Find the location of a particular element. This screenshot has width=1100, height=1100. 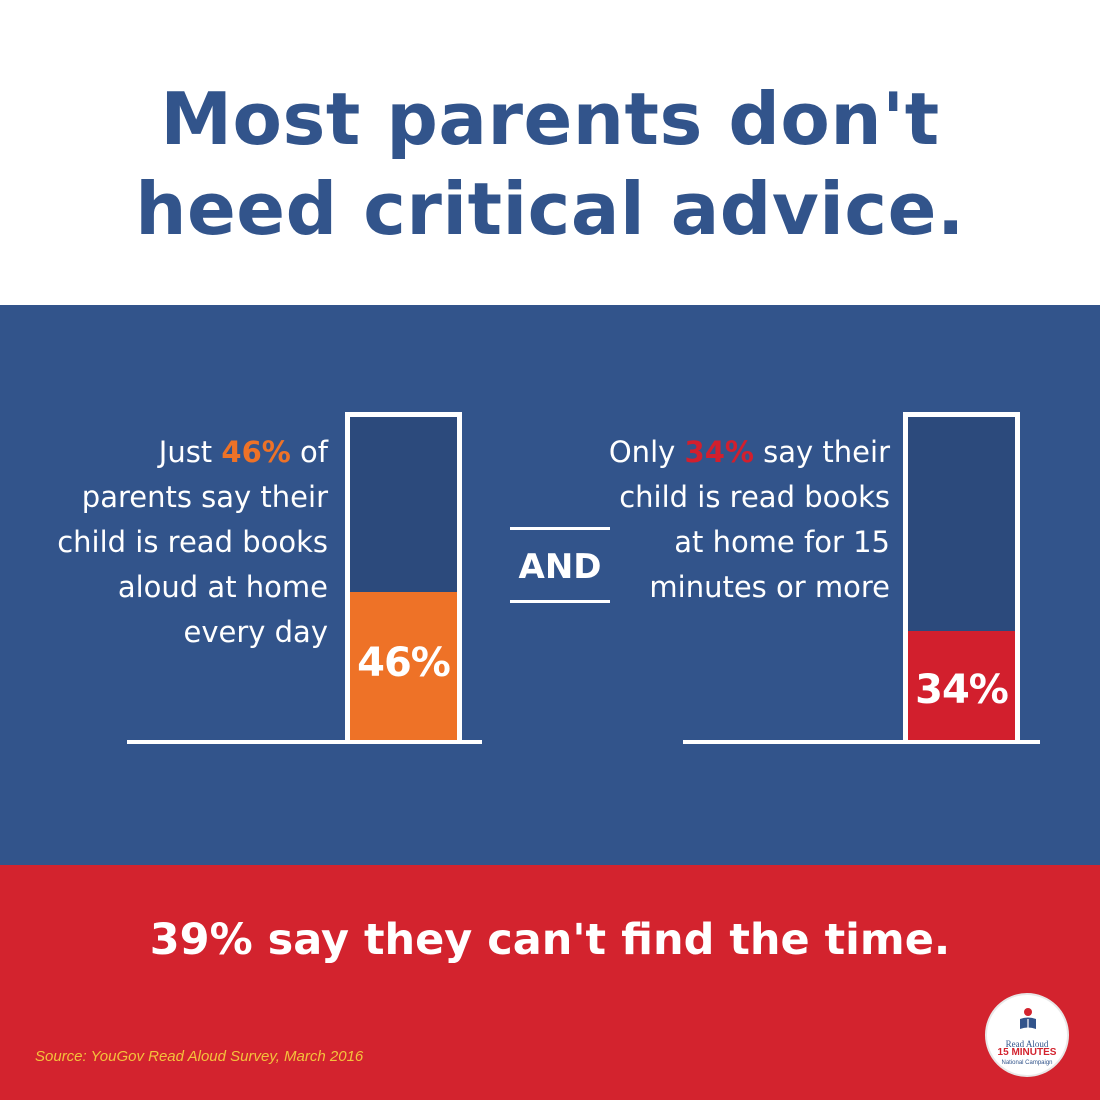

bar-1-baseline is located at coordinates (304, 742).